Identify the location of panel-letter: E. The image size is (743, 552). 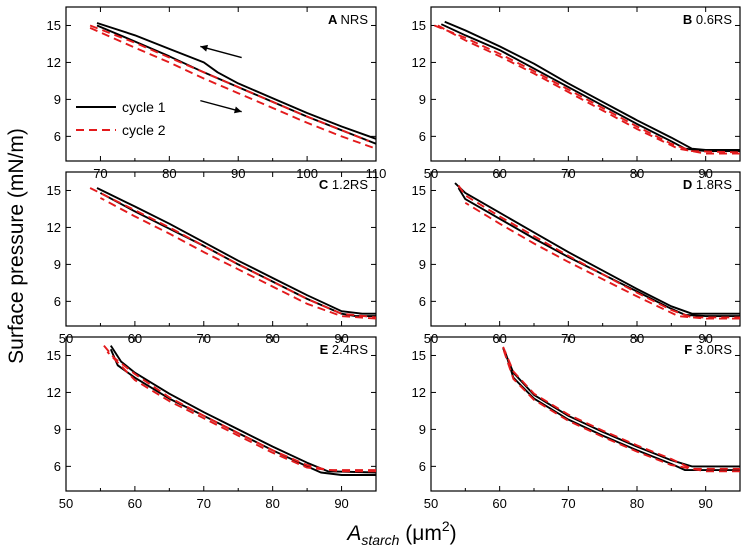
(326, 349).